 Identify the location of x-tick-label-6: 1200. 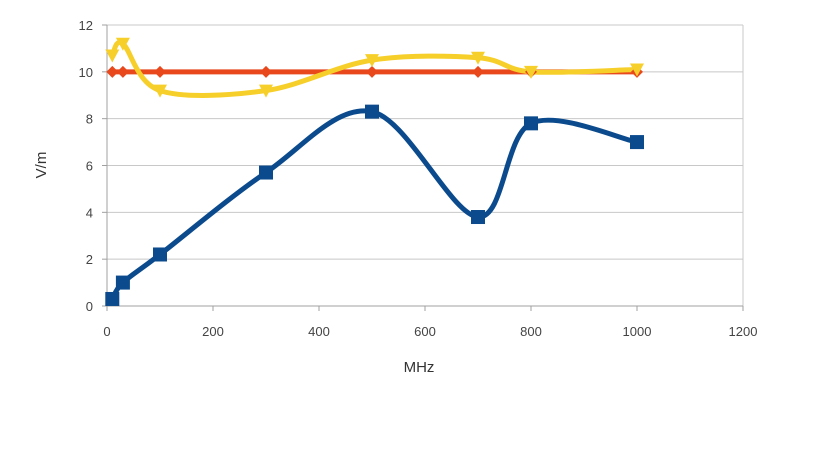
(743, 331).